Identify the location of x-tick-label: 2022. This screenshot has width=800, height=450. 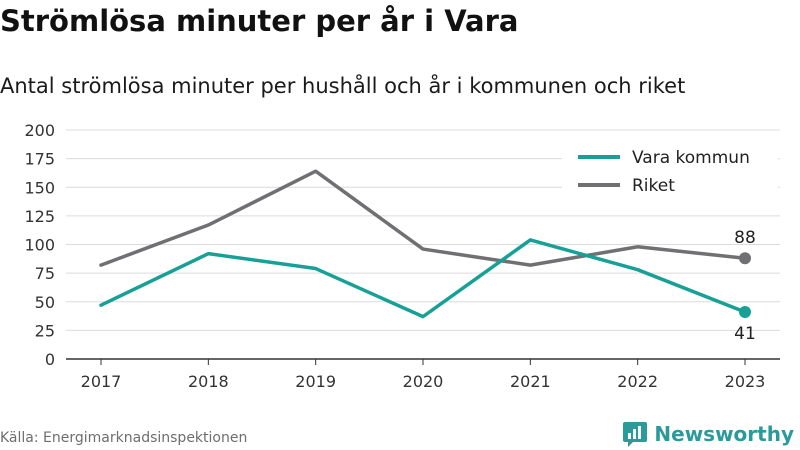
(637, 381).